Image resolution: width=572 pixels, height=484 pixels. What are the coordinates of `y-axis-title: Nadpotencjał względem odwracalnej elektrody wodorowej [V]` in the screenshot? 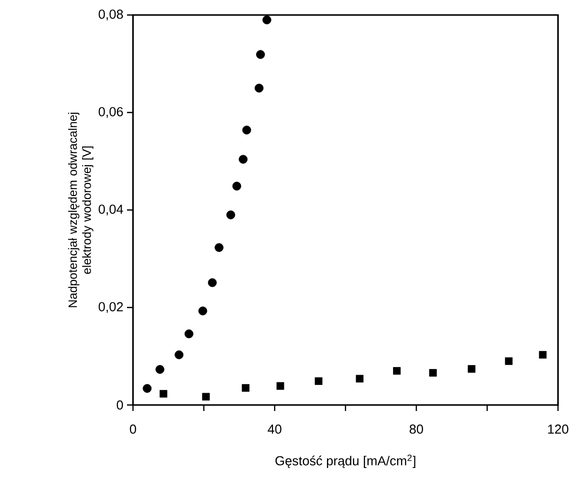 It's located at (81, 210).